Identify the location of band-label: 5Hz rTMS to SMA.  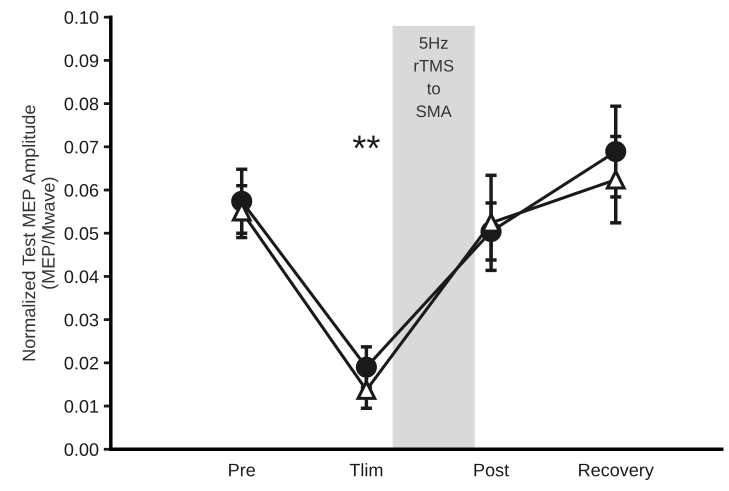
(434, 77).